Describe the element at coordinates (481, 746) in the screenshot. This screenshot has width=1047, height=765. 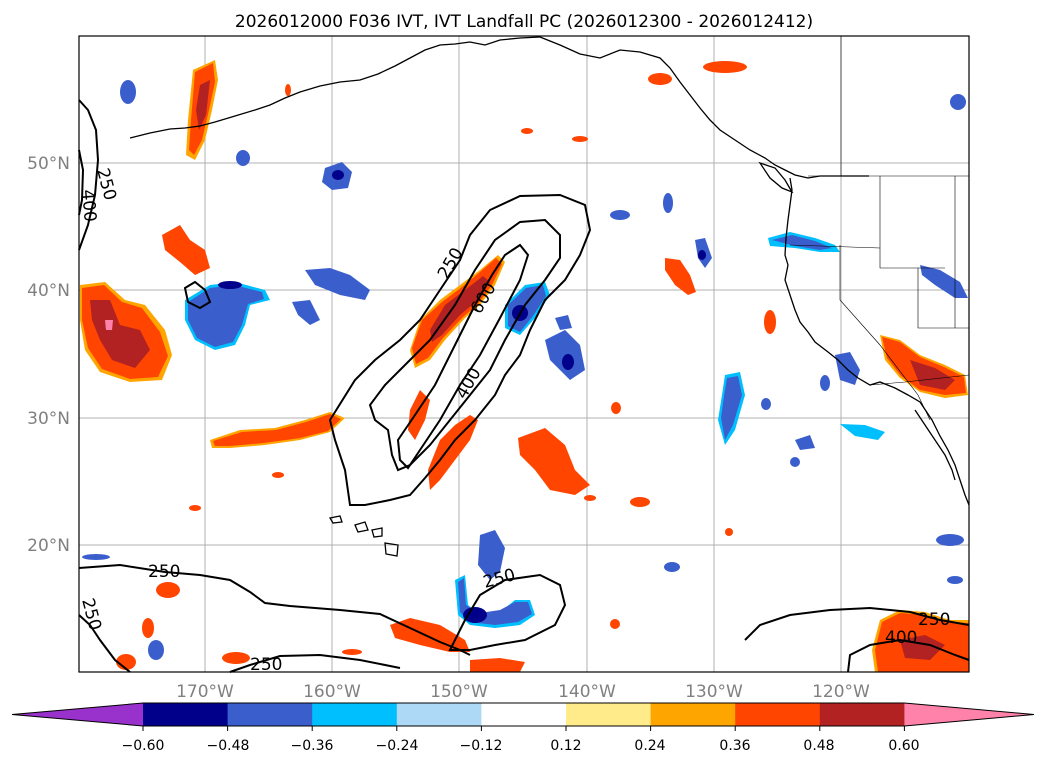
I see `colorbar-tick: −0.12` at that location.